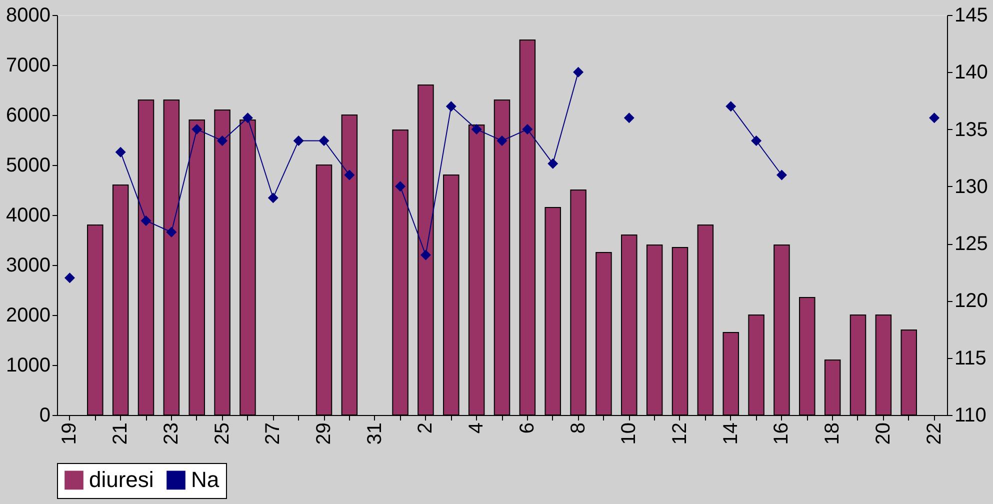 This screenshot has height=504, width=993. What do you see at coordinates (28, 65) in the screenshot?
I see `y-tick-label: 7000` at bounding box center [28, 65].